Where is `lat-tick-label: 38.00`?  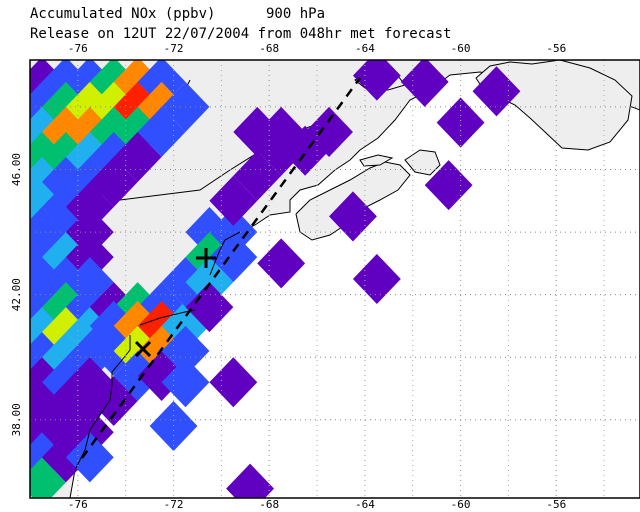
lat-tick-label: 38.00 is located at coordinates (16, 419).